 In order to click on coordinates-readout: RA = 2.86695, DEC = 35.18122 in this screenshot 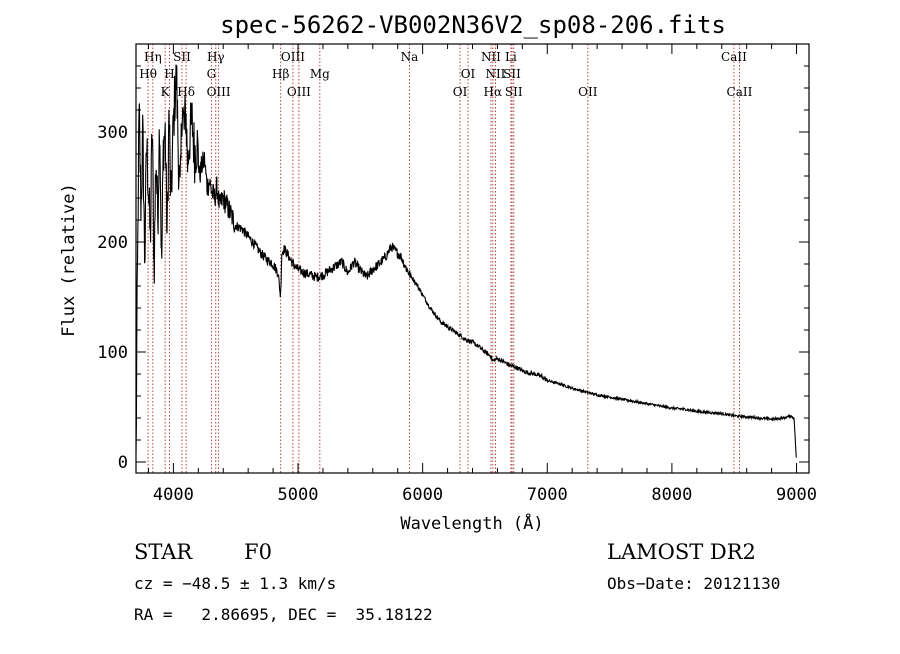, I will do `click(283, 614)`.